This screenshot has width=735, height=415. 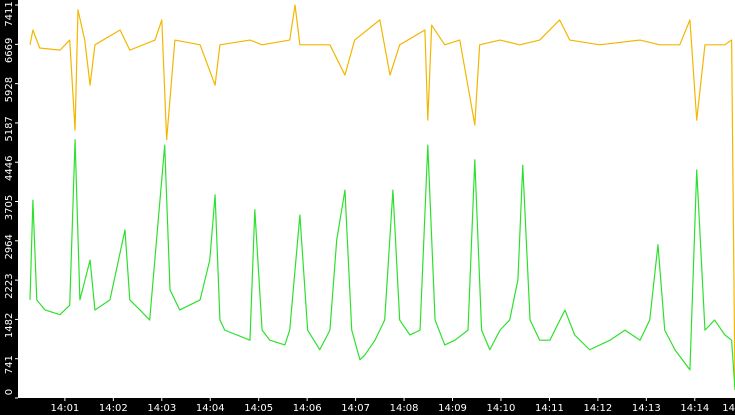 What do you see at coordinates (452, 408) in the screenshot?
I see `x-tick-label: 14:09` at bounding box center [452, 408].